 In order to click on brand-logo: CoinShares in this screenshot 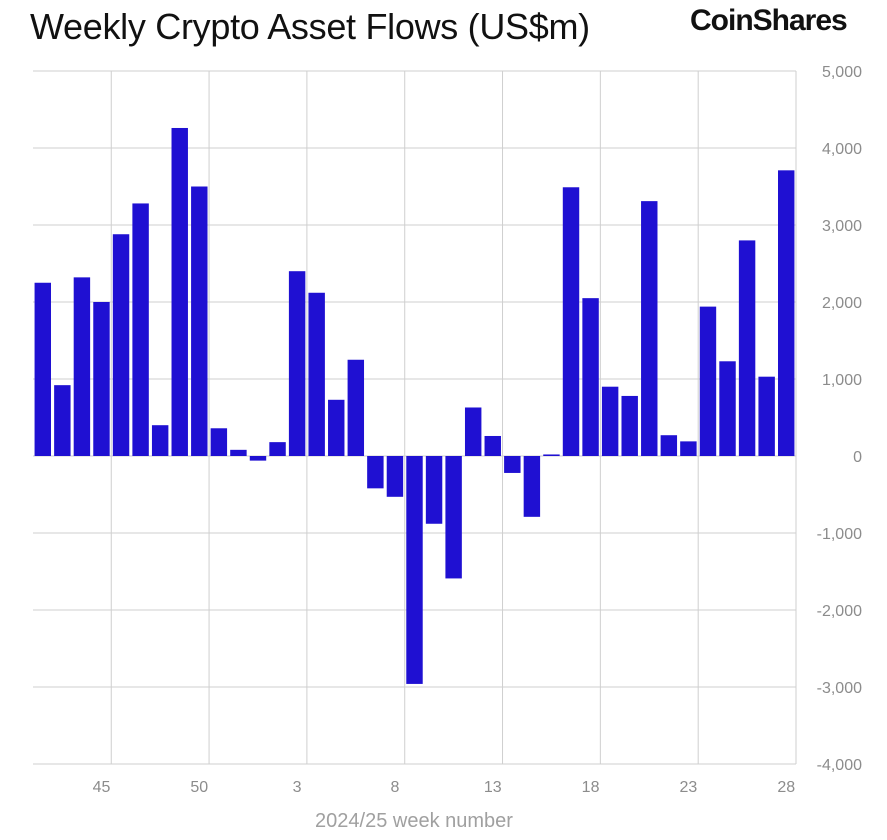, I will do `click(769, 20)`.